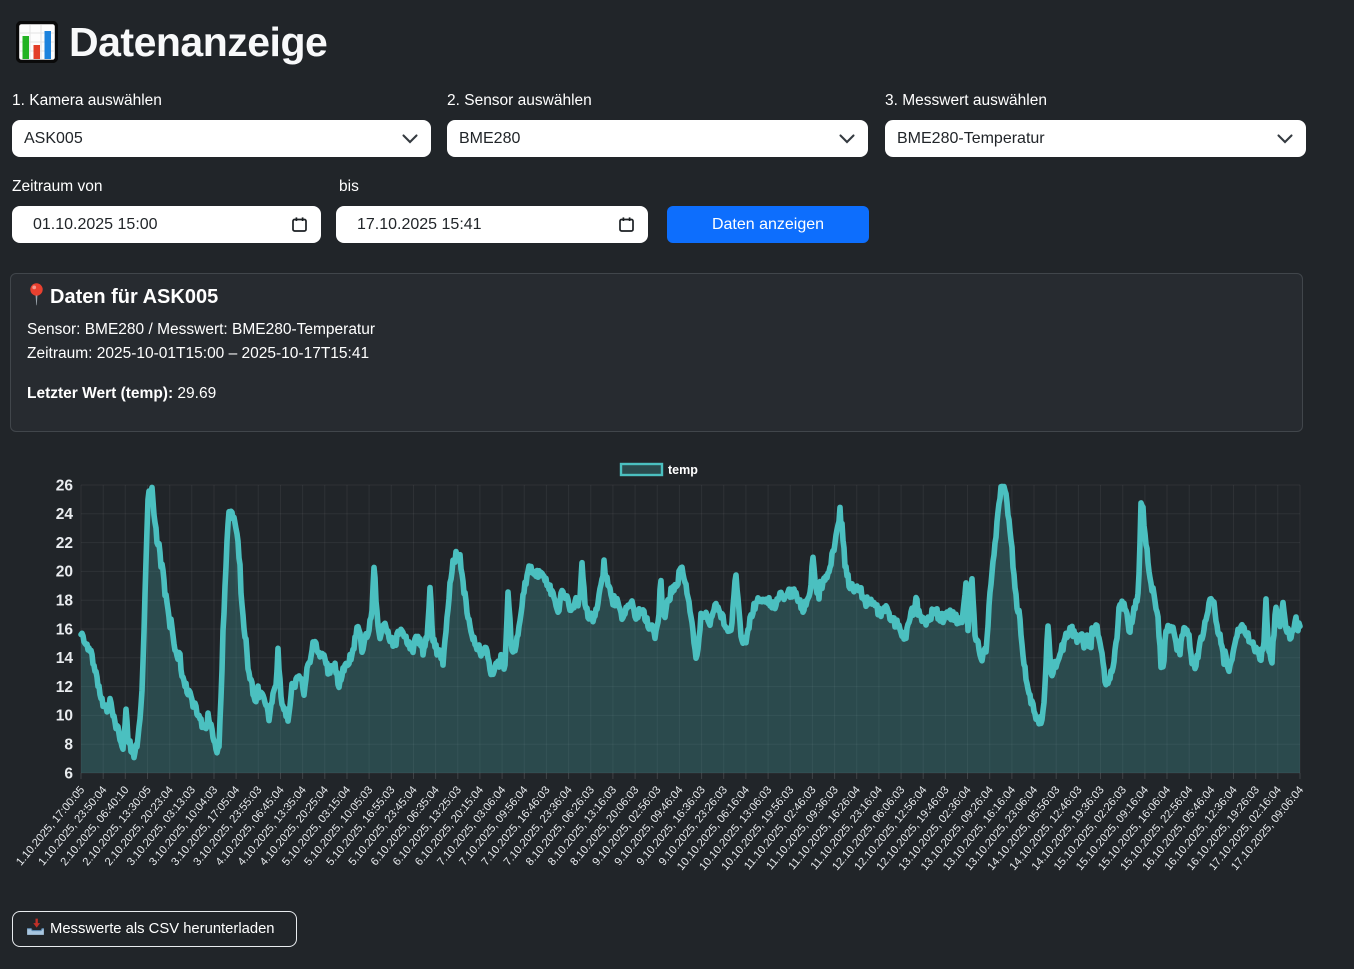 The image size is (1354, 969). Describe the element at coordinates (65, 601) in the screenshot. I see `svg-text: 18` at that location.